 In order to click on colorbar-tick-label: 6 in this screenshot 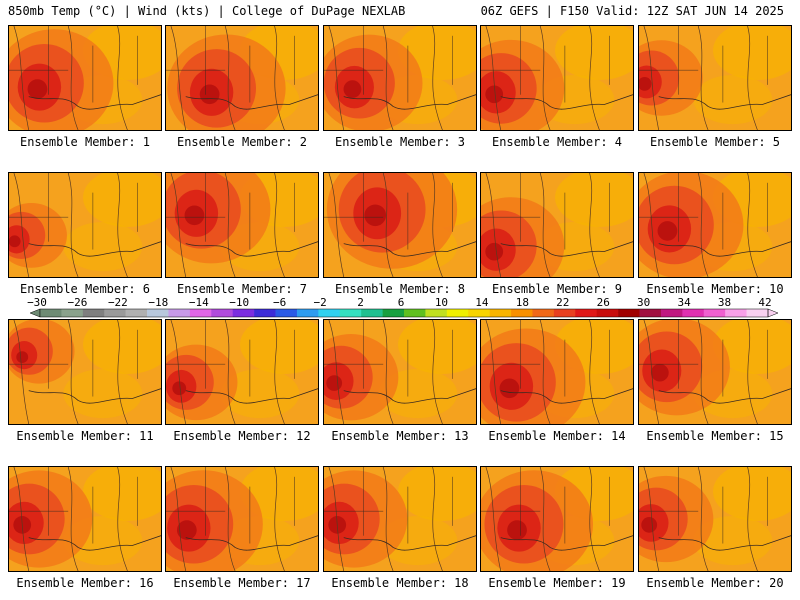, I will do `click(401, 302)`.